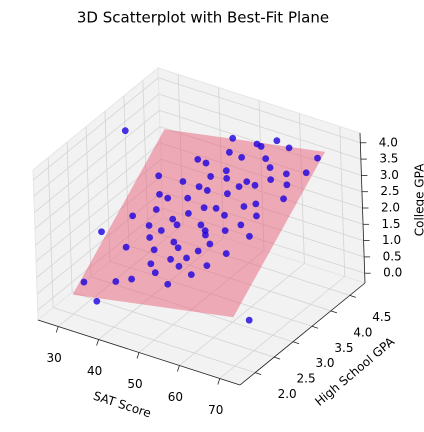  I want to click on z-axis, so click(362, 208).